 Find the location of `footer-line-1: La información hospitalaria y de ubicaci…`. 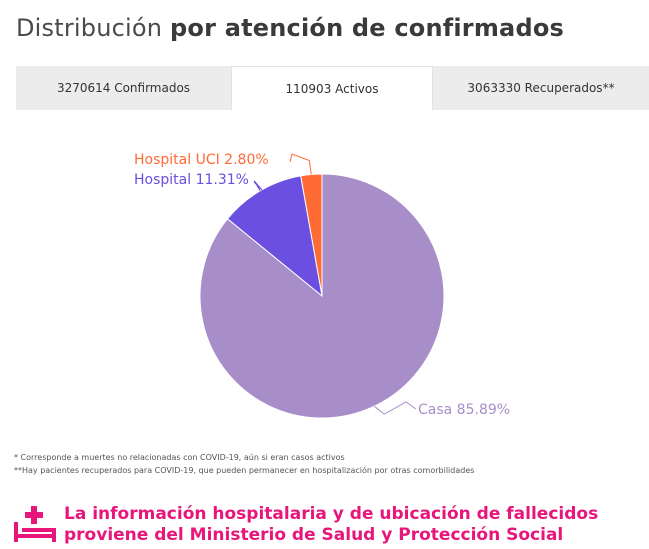

footer-line-1: La información hospitalaria y de ubicaci… is located at coordinates (331, 514).